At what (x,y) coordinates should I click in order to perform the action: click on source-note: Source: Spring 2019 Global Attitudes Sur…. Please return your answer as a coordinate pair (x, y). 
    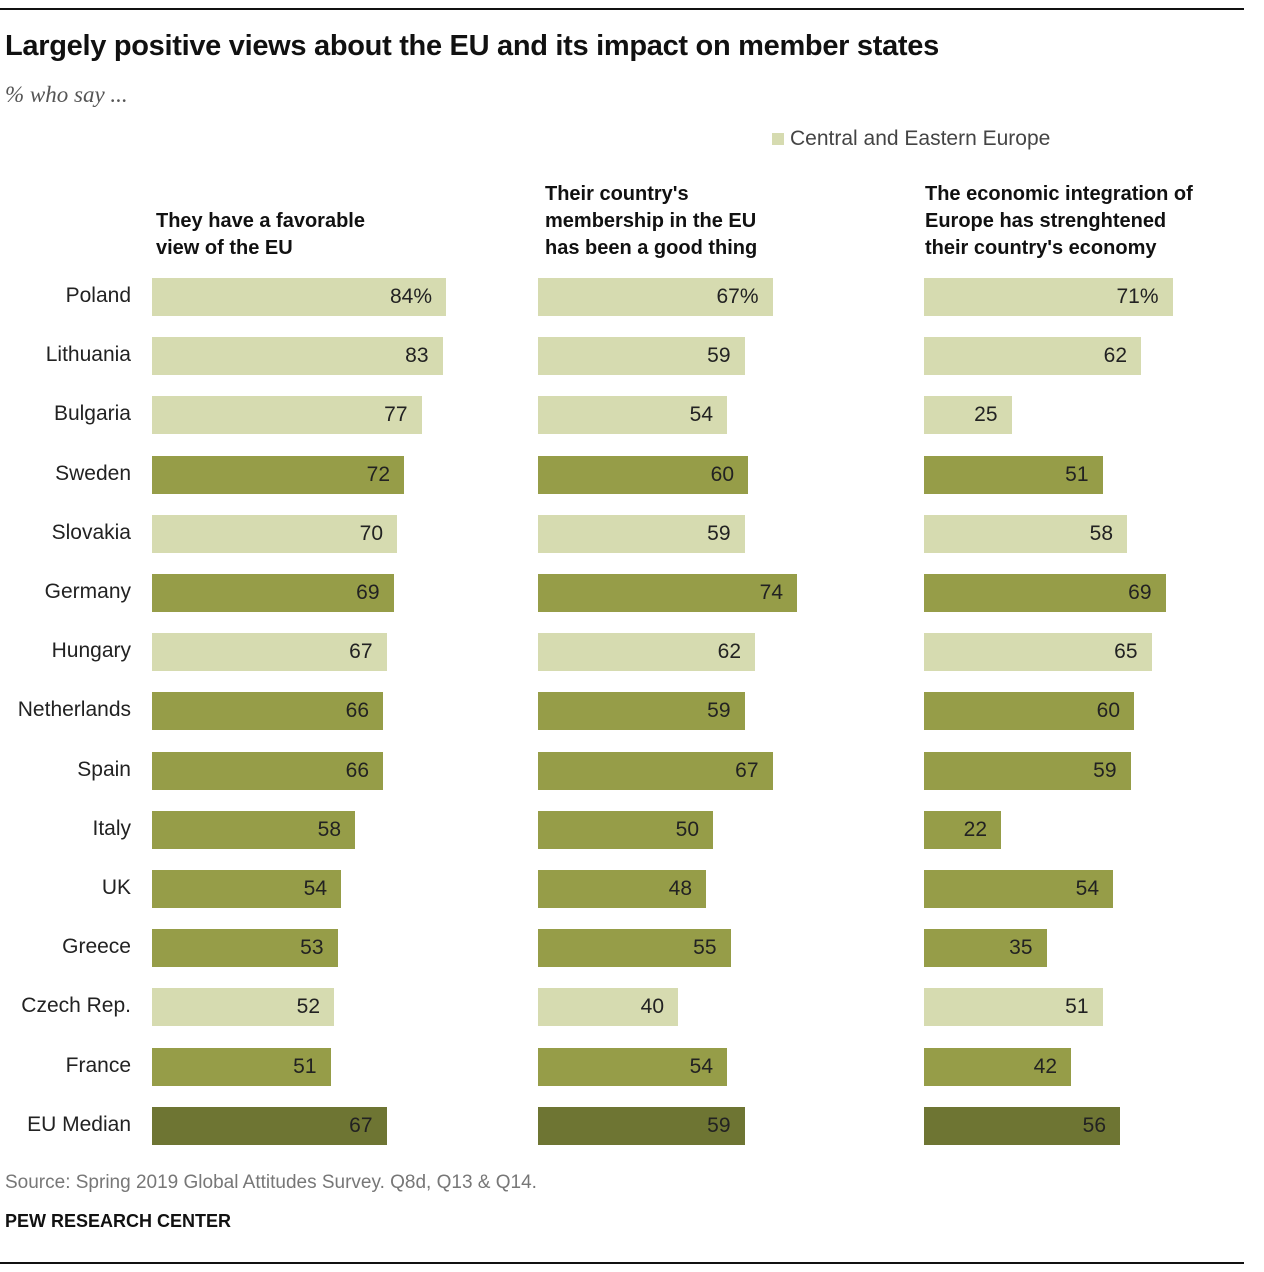
    Looking at the image, I should click on (271, 1182).